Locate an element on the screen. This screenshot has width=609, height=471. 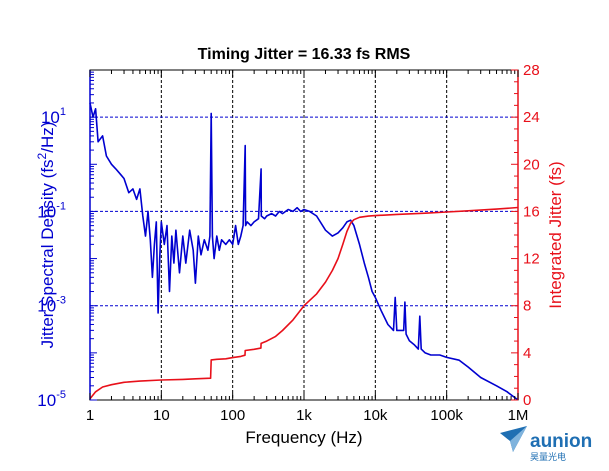
left-tick-label: 10⁻¹ is located at coordinates (51, 210).